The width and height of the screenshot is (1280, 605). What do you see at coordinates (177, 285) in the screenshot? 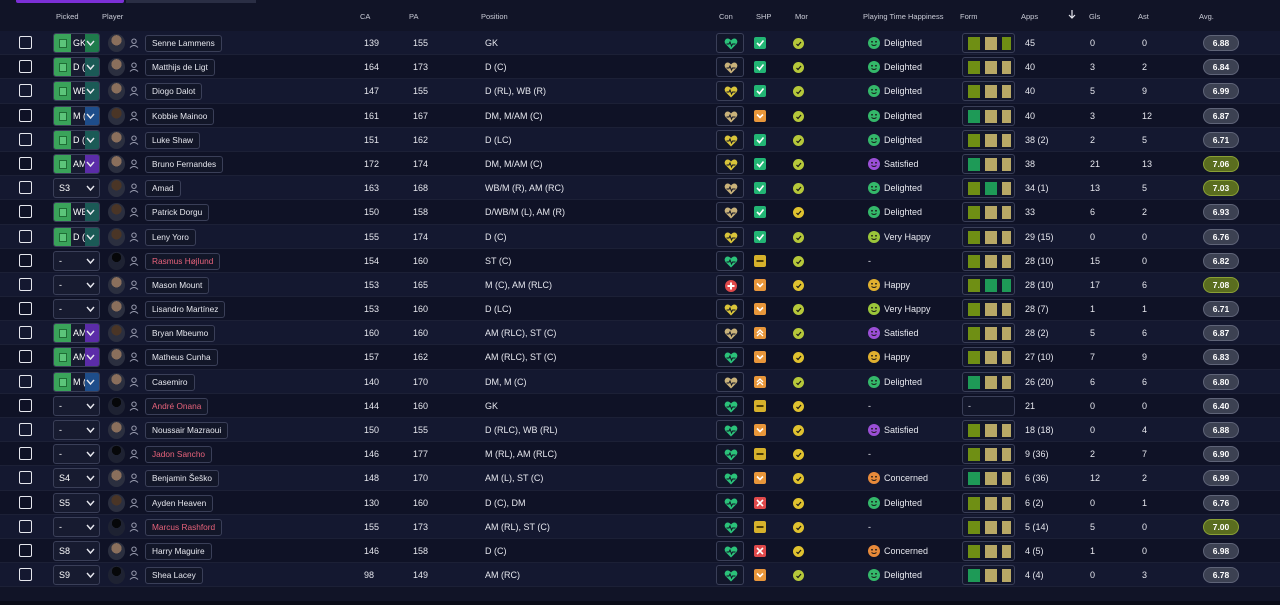
I see `player-name-link: Mason Mount` at bounding box center [177, 285].